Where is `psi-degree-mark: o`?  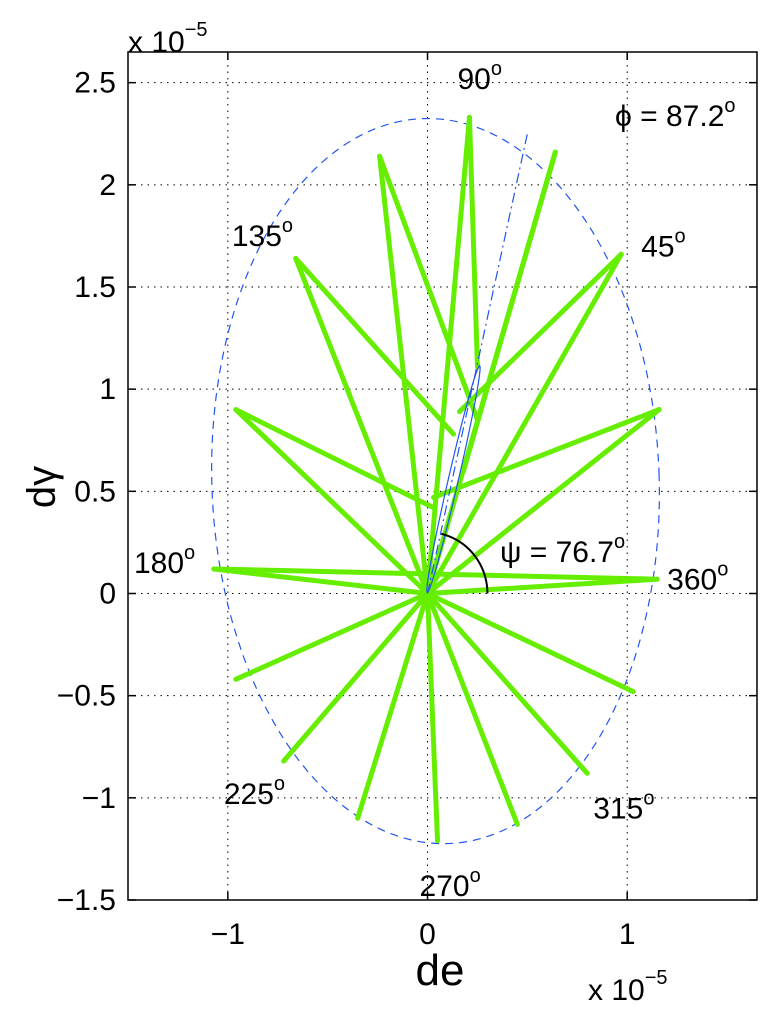 psi-degree-mark: o is located at coordinates (619, 542).